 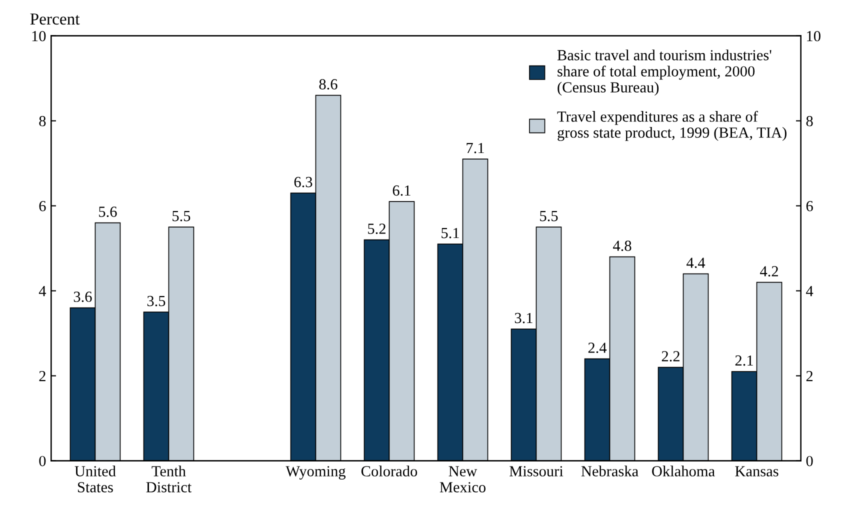 What do you see at coordinates (401, 190) in the screenshot?
I see `data-label: 6.1` at bounding box center [401, 190].